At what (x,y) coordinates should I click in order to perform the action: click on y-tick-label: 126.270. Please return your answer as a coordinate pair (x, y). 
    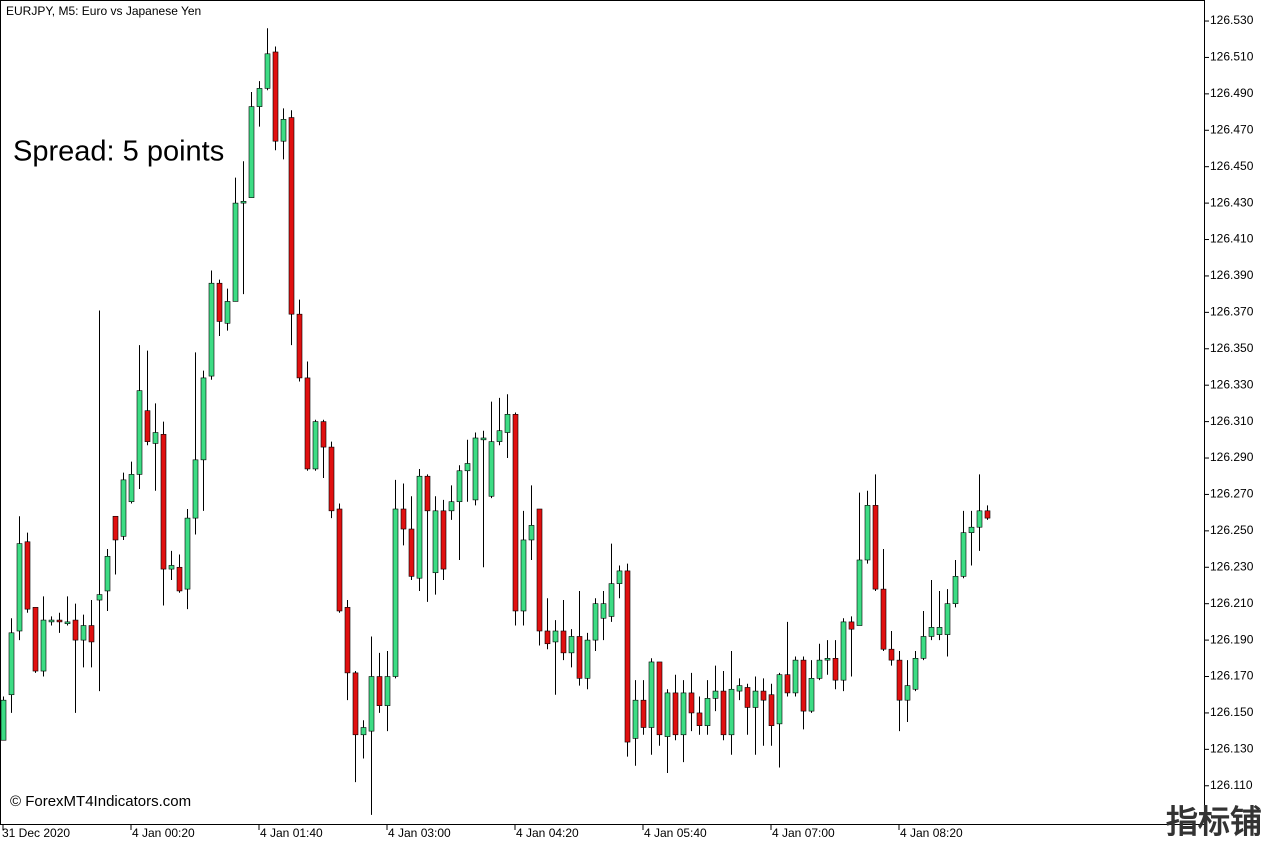
    Looking at the image, I should click on (1232, 494).